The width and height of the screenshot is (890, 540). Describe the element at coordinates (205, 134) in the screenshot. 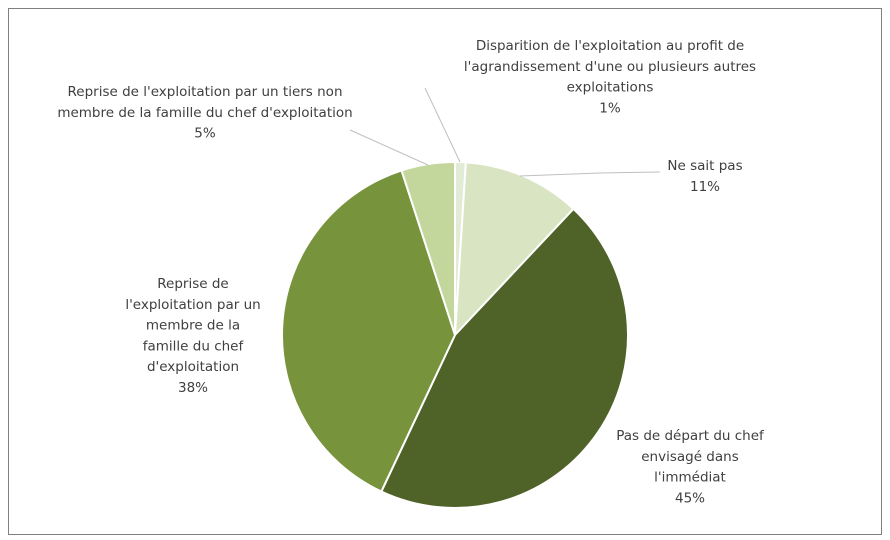

I see `slice-value-label: 5%` at that location.